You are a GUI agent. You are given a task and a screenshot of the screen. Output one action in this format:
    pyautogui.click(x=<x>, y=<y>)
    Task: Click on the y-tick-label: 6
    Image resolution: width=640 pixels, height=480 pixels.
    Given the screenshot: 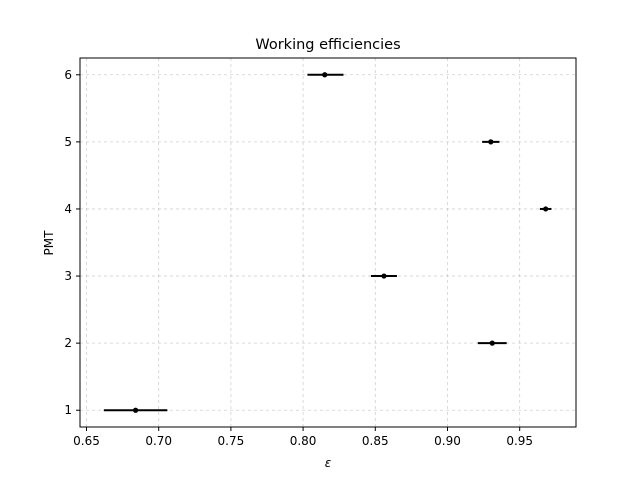 What is the action you would take?
    pyautogui.click(x=68, y=75)
    